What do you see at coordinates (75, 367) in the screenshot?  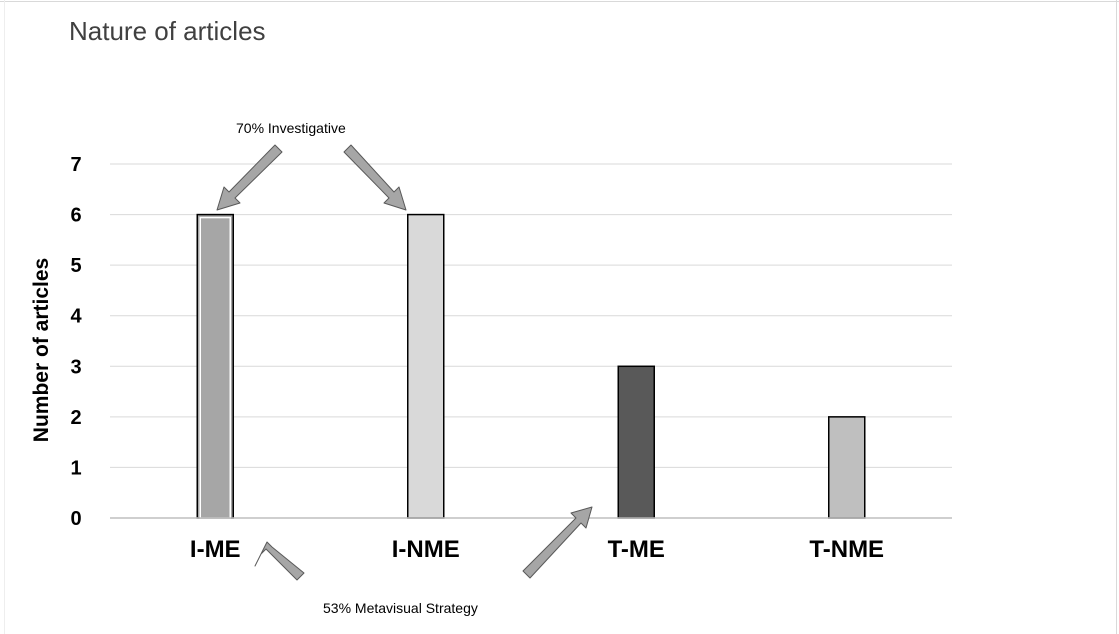 I see `y-tick-label: 3` at bounding box center [75, 367].